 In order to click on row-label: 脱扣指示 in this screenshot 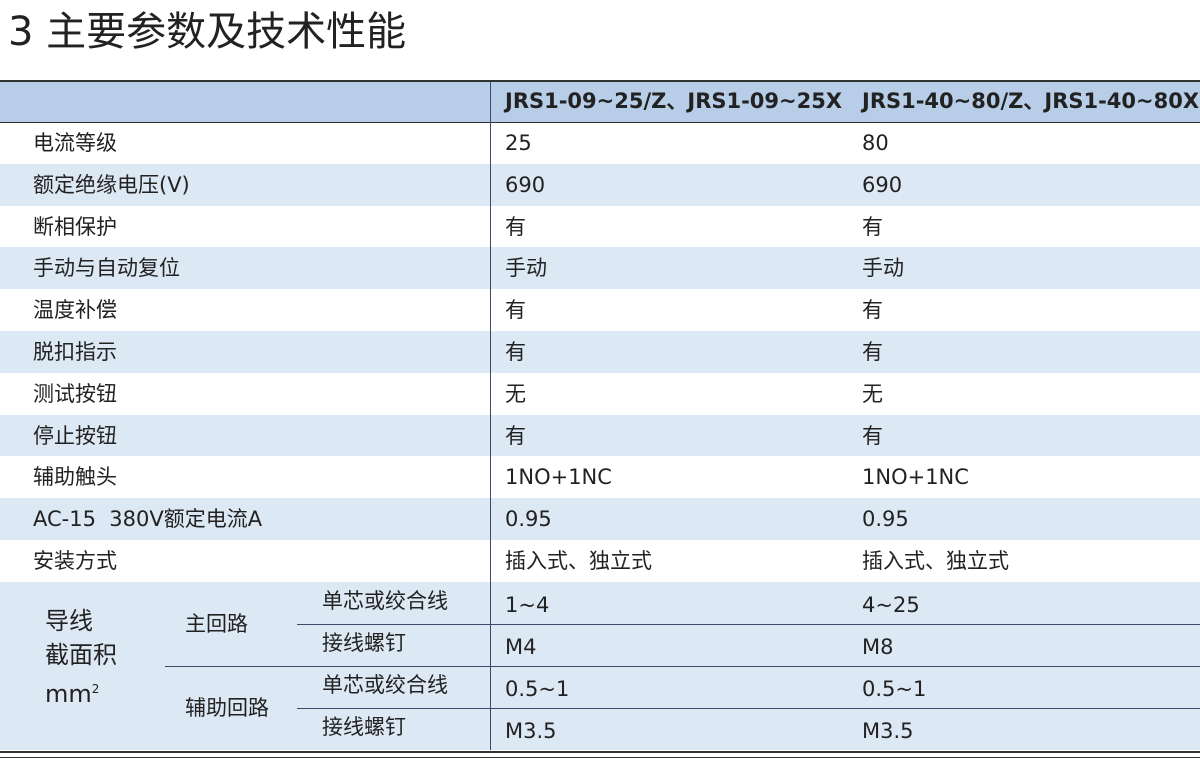, I will do `click(75, 352)`.